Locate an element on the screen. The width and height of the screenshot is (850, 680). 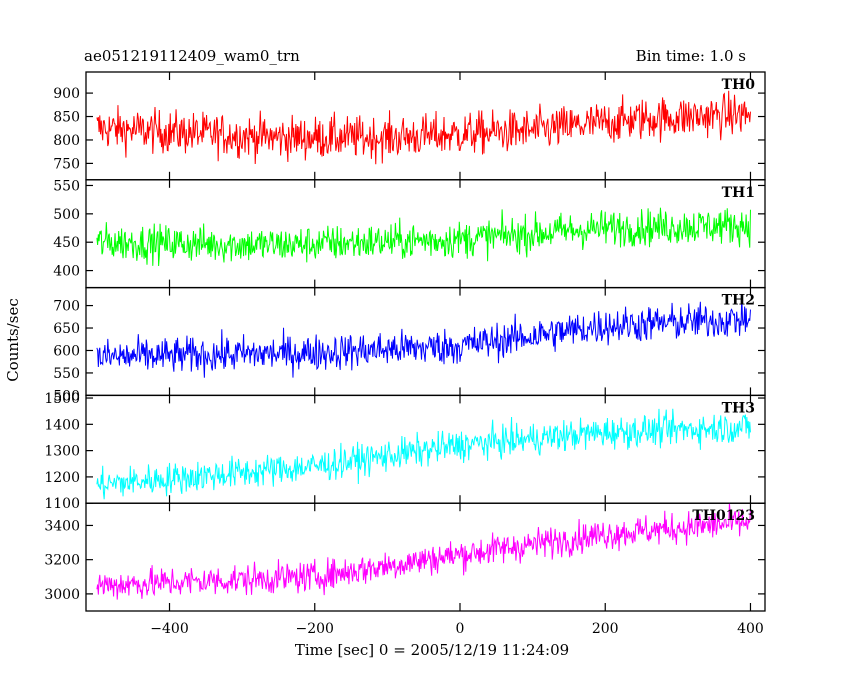
panel-label: TH3 is located at coordinates (738, 408).